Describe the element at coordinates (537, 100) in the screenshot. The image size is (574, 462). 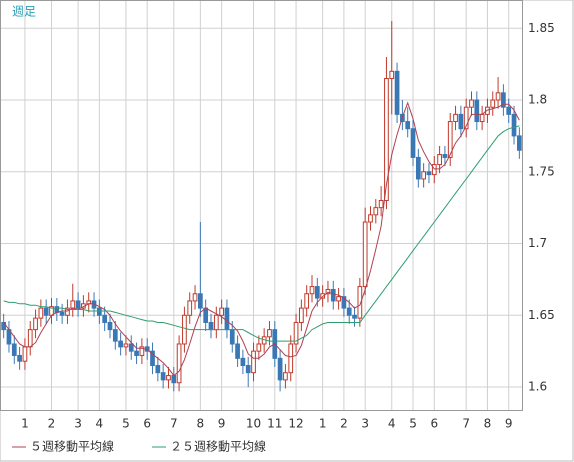
I see `y-tick-label: 1.8` at that location.